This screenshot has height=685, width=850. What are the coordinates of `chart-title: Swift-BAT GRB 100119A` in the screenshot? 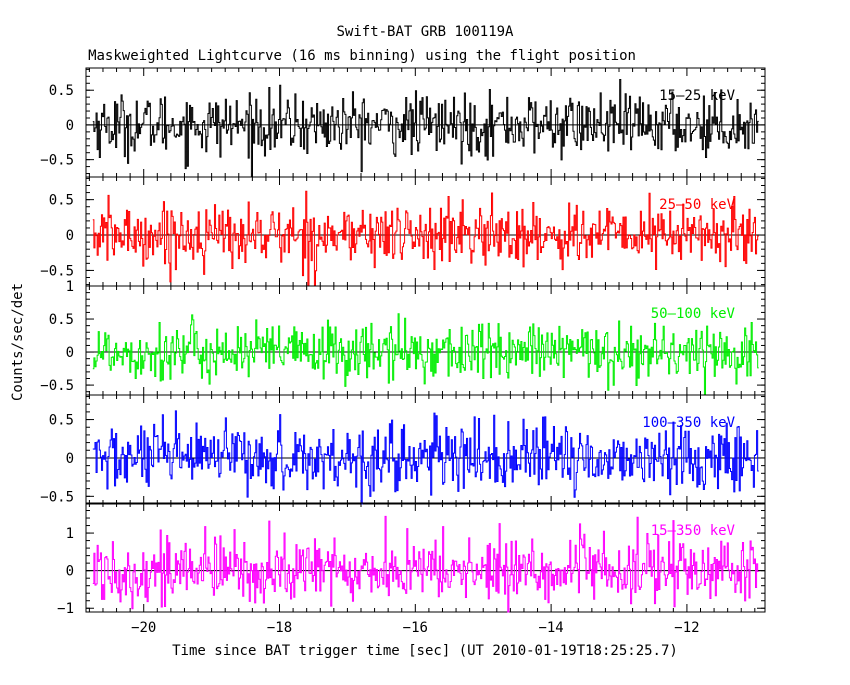 It's located at (425, 32).